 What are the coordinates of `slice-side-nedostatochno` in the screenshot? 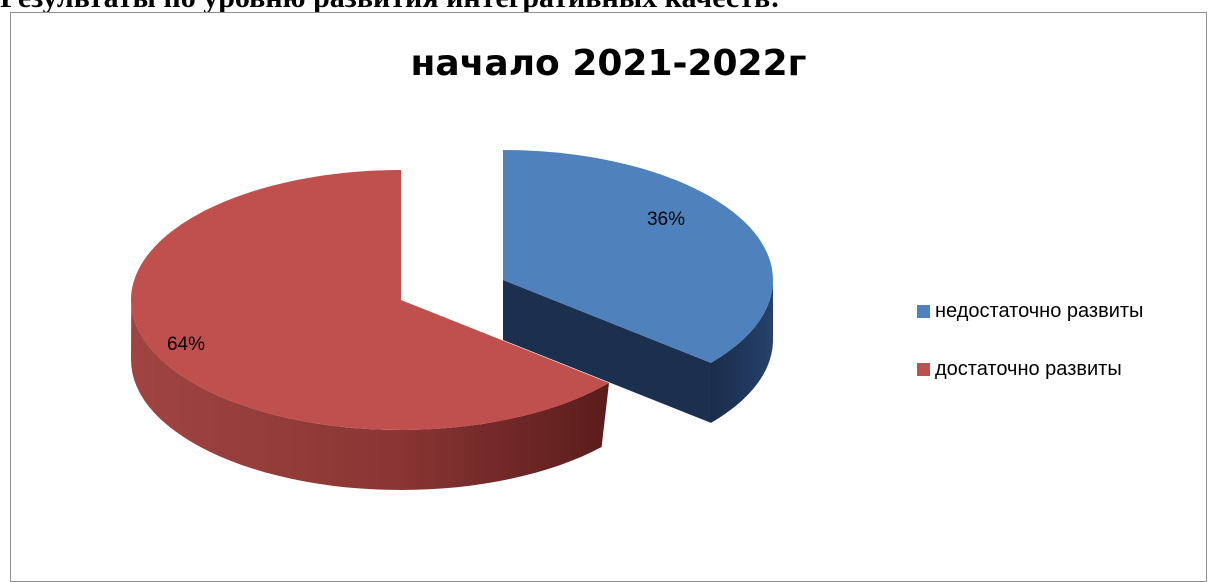 It's located at (742, 351).